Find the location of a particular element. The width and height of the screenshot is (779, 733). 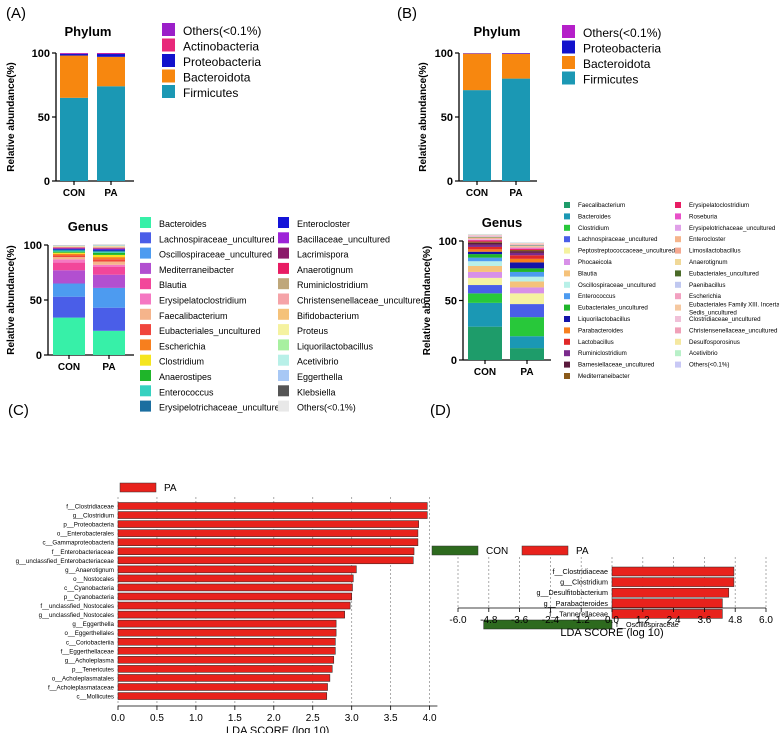

x-tick-label: PA is located at coordinates (515, 193).